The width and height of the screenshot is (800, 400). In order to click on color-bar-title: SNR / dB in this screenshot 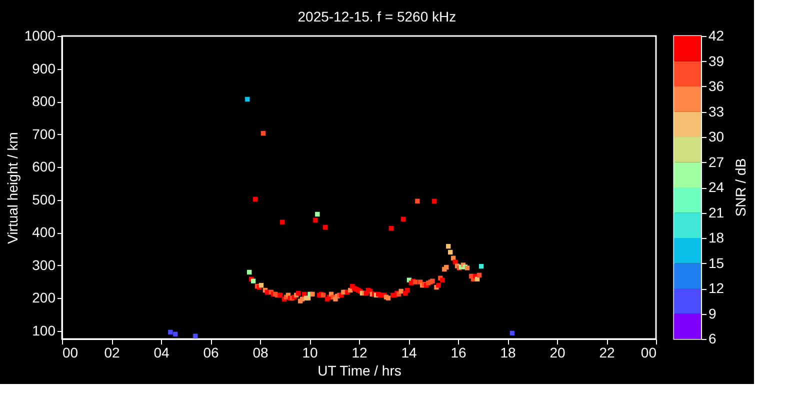, I will do `click(740, 187)`.